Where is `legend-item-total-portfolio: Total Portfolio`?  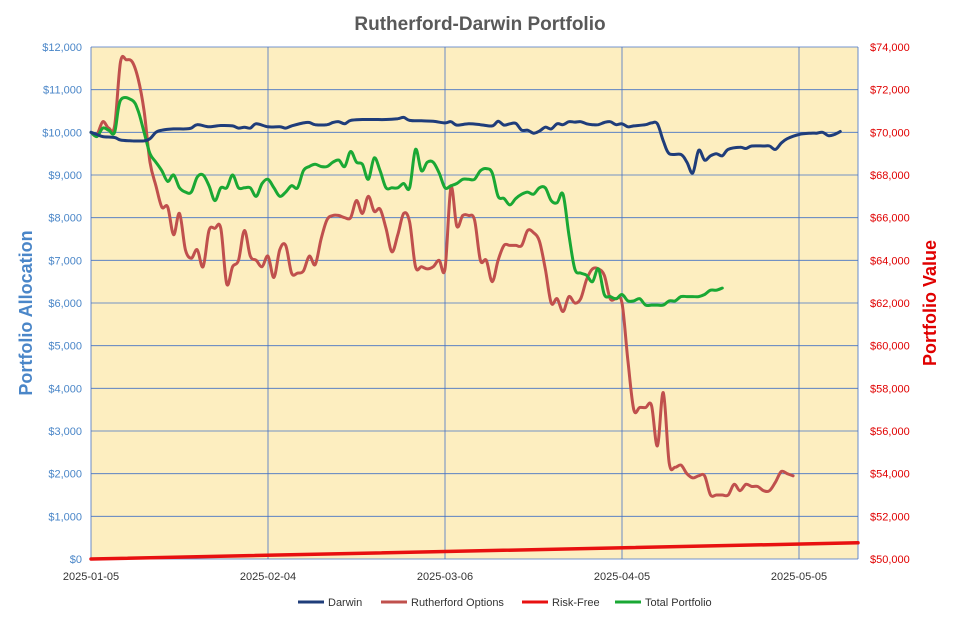 legend-item-total-portfolio: Total Portfolio is located at coordinates (663, 603).